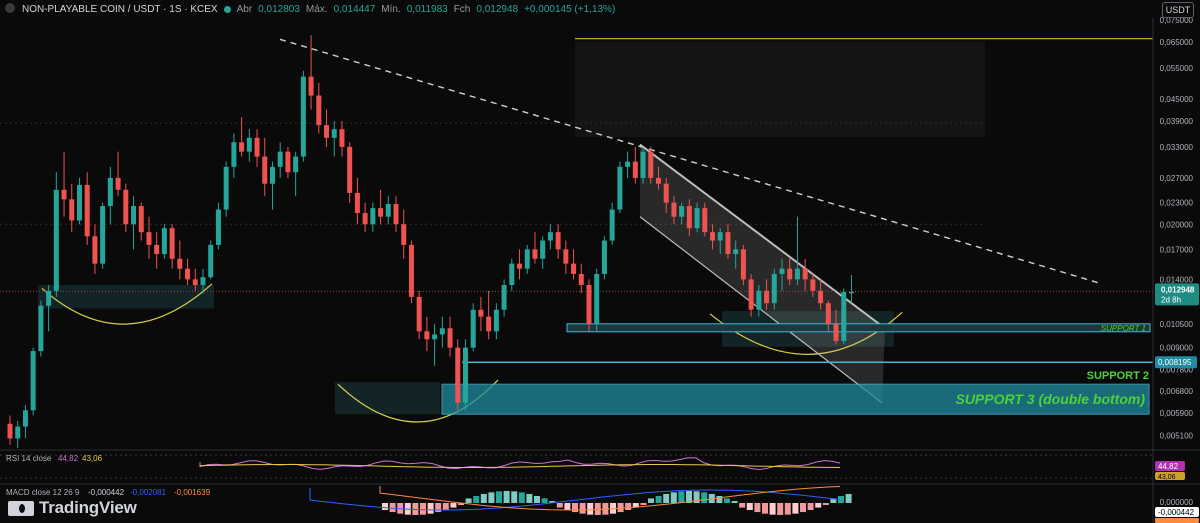 The image size is (1200, 523). What do you see at coordinates (1177, 348) in the screenshot?
I see `price-tick-label: 0,009000` at bounding box center [1177, 348].